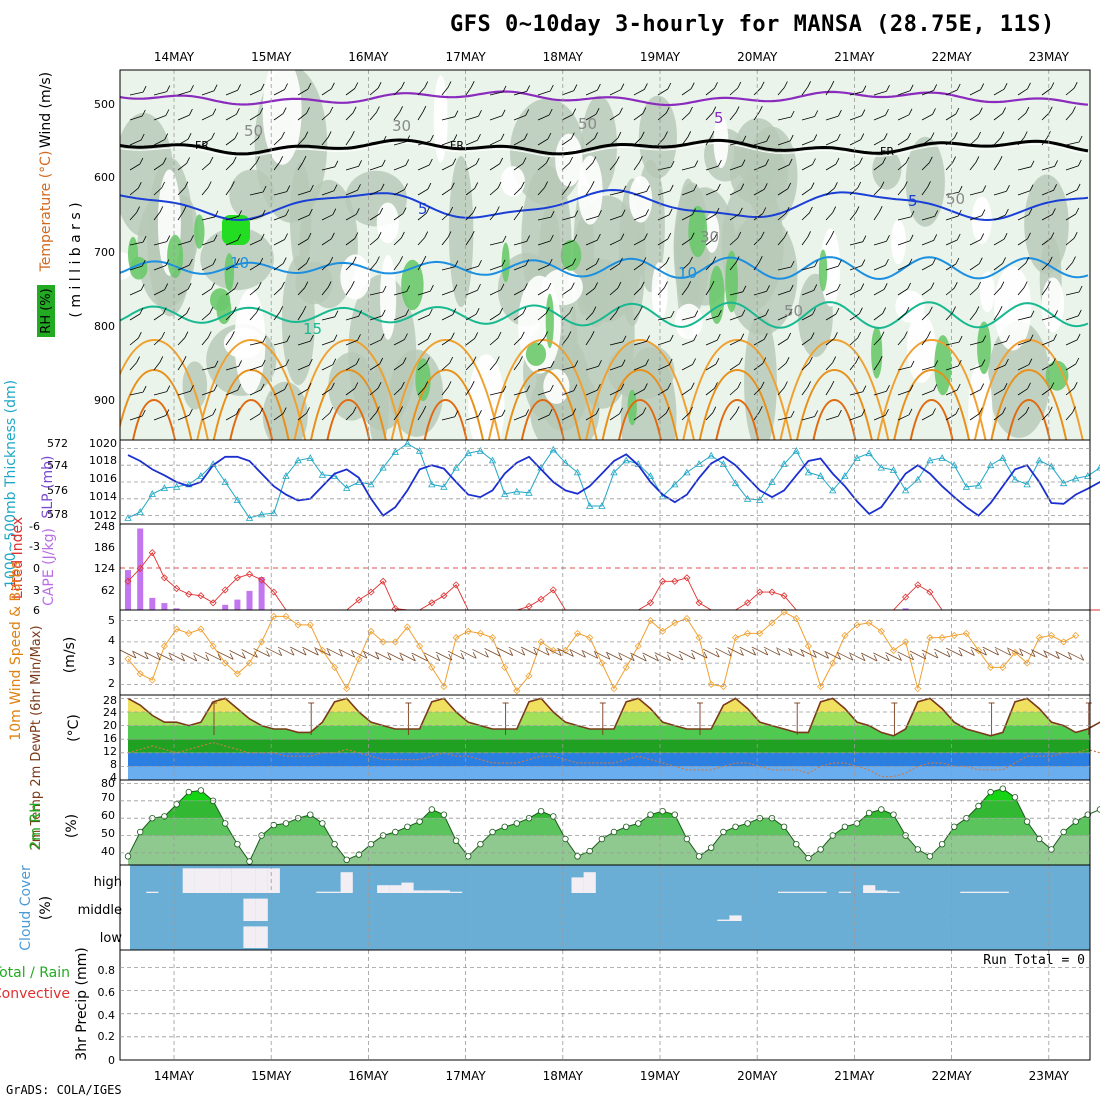 This screenshot has width=1100, height=1100. Describe the element at coordinates (110, 725) in the screenshot. I see `tick-temp: 20` at that location.